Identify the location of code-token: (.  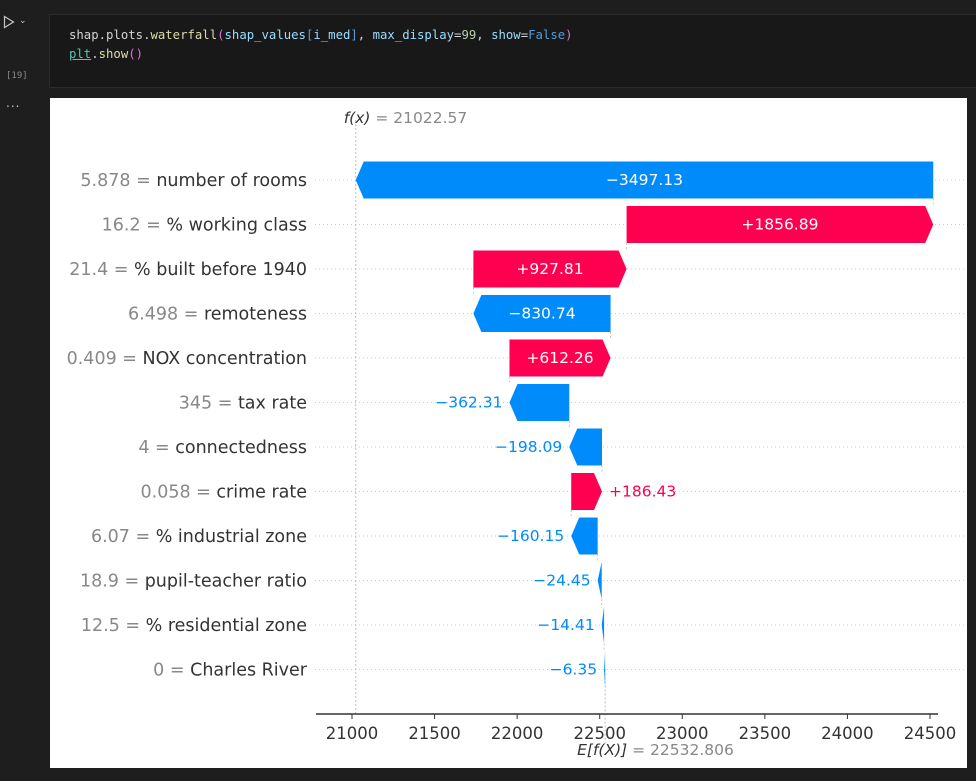
(221, 35).